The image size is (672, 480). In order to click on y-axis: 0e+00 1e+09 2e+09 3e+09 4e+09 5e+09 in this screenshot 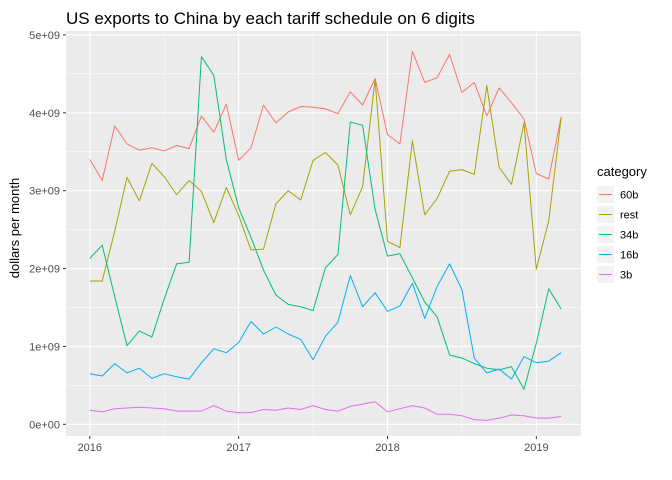, I will do `click(47, 230)`.